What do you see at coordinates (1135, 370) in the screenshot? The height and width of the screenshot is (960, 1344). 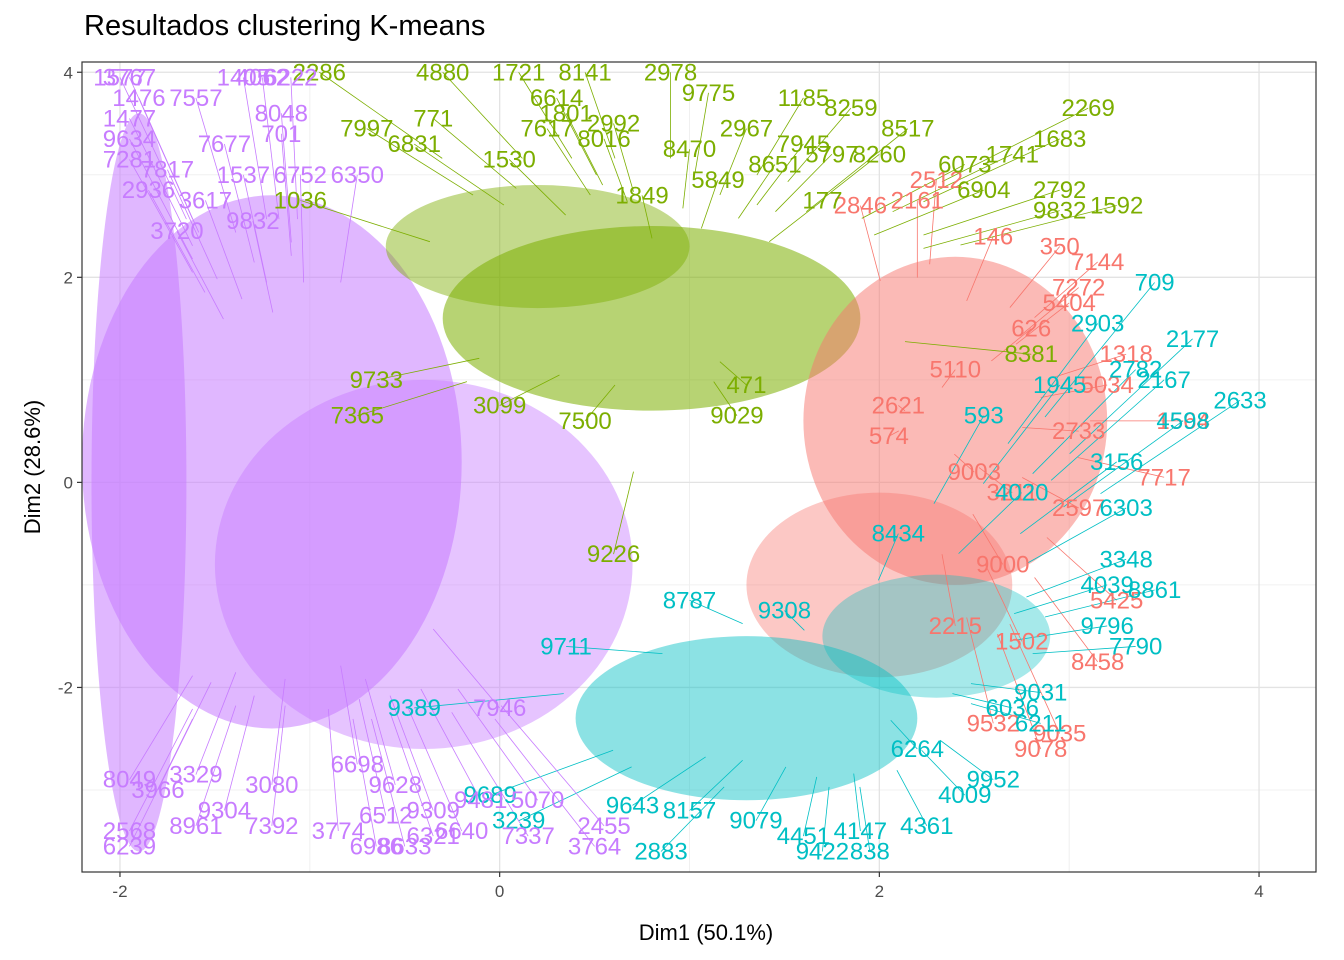 I see `point-label: 2782` at bounding box center [1135, 370].